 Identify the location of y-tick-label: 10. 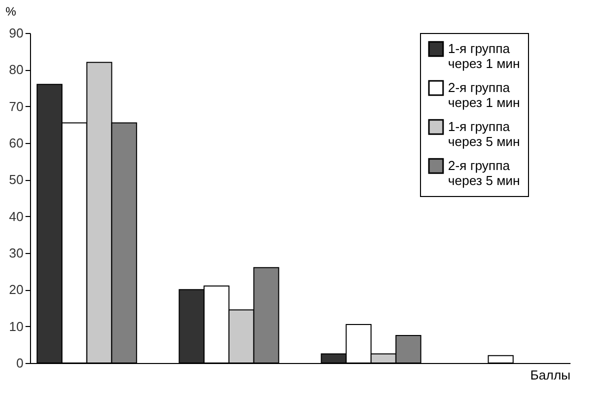
(16, 326).